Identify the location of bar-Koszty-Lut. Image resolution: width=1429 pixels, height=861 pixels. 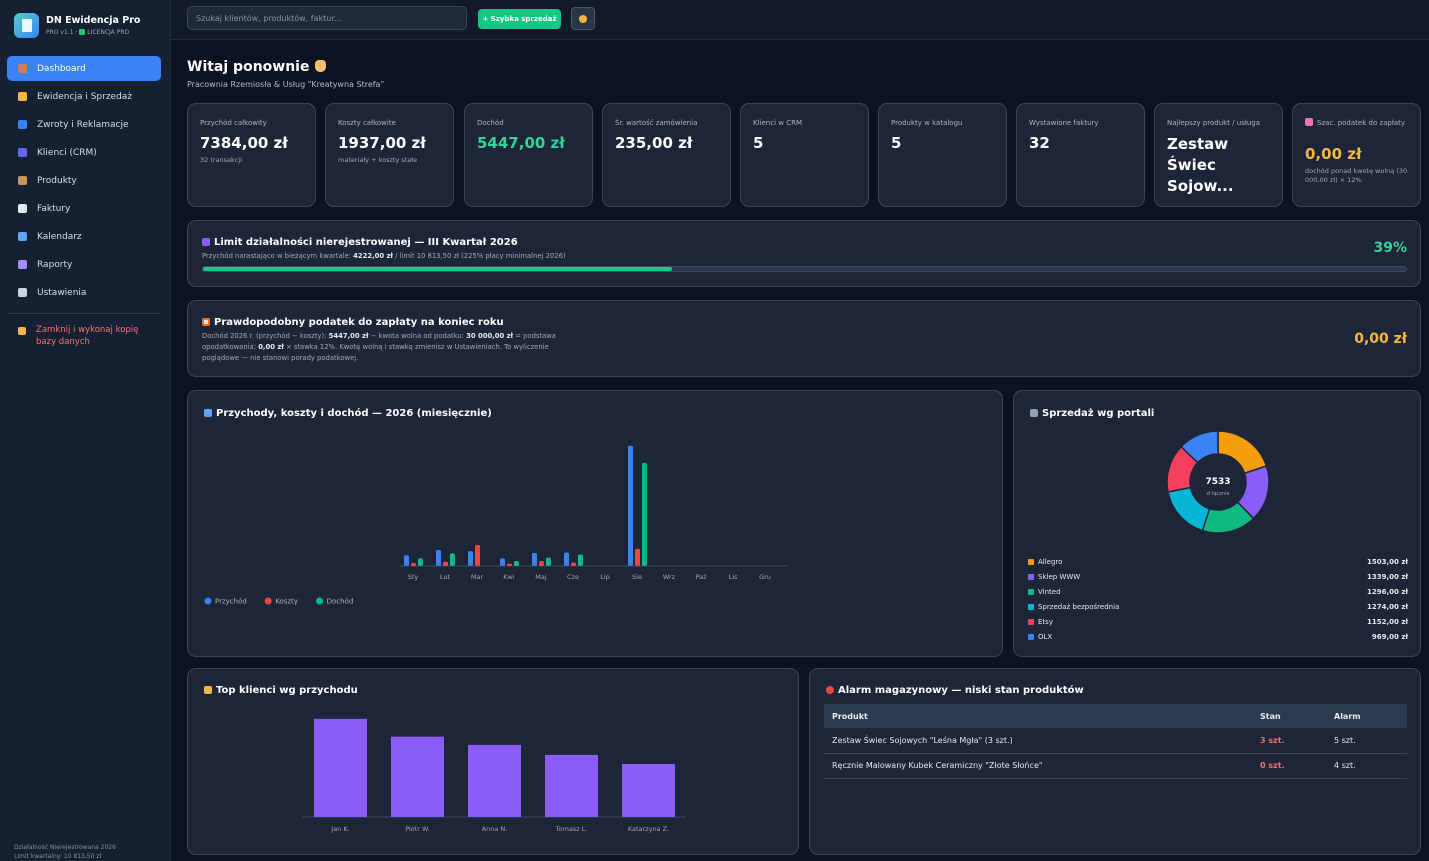
(445, 563).